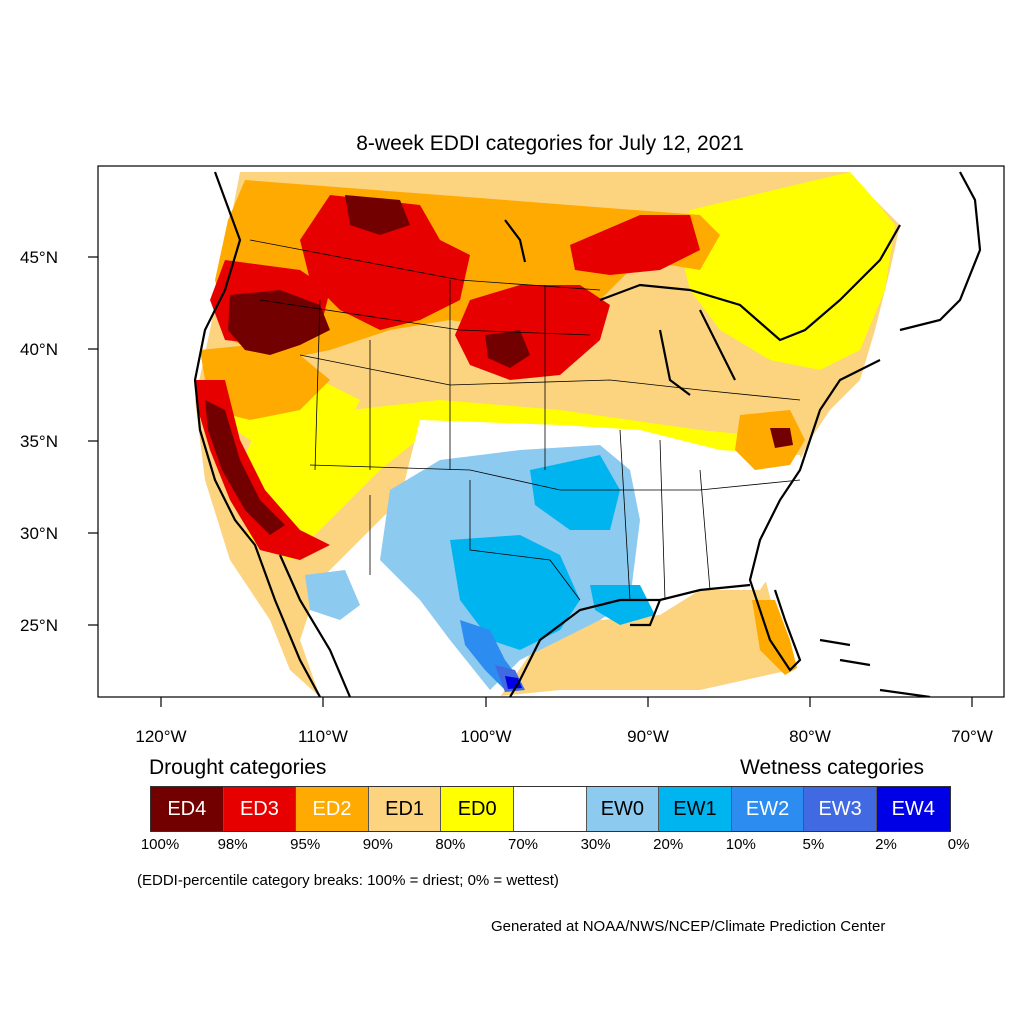 This screenshot has height=1024, width=1024. I want to click on region-ew1-gulf, so click(622, 605).